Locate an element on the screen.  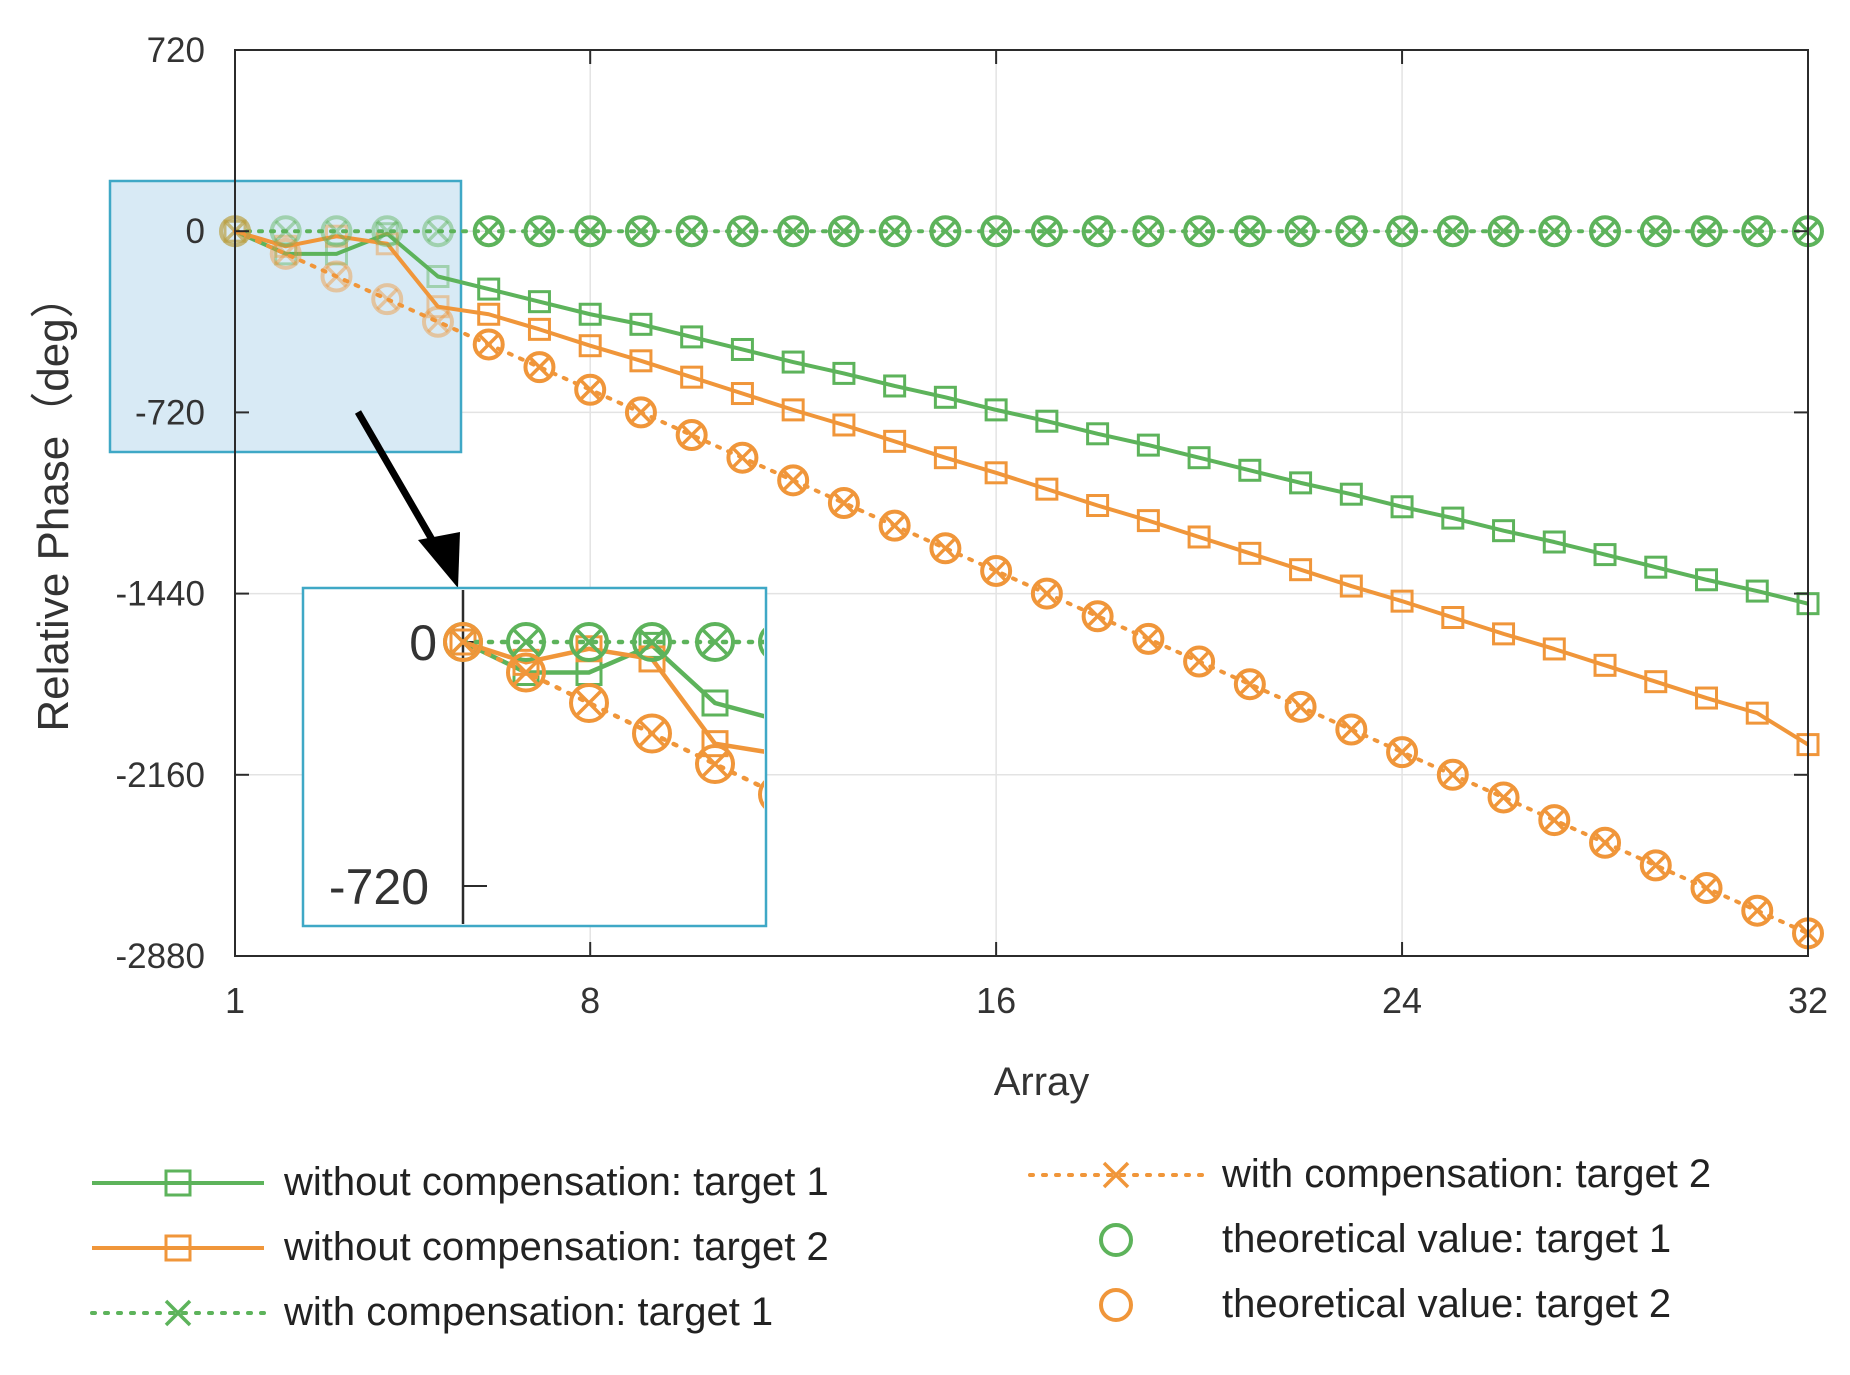
y-axis-label: Relative Phase（deg） is located at coordinates (53, 502).